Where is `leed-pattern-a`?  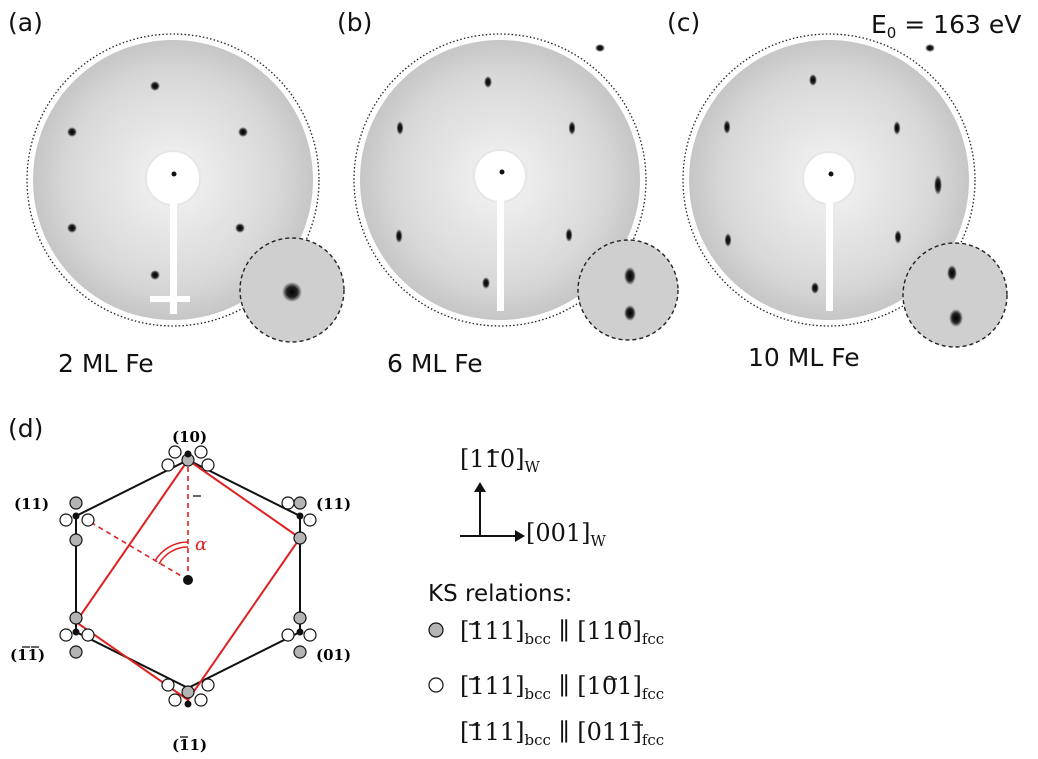
leed-pattern-a is located at coordinates (185, 188).